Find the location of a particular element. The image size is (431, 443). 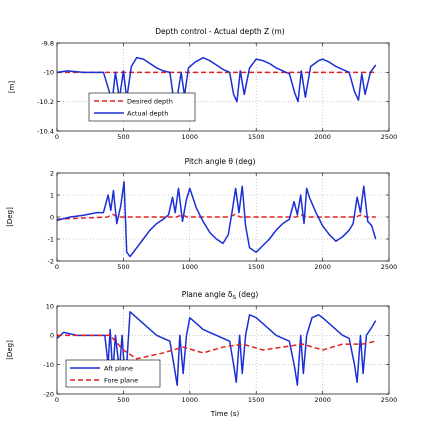

depth-chart-ytick-label: -10.2 is located at coordinates (45, 102).